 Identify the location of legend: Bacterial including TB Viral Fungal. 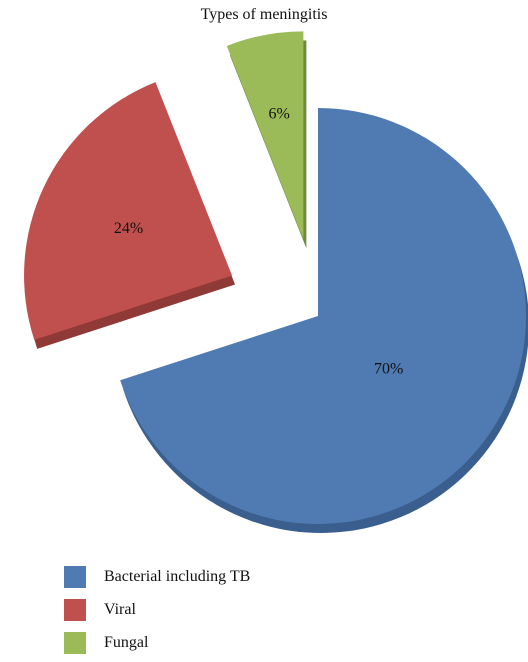
(157, 612).